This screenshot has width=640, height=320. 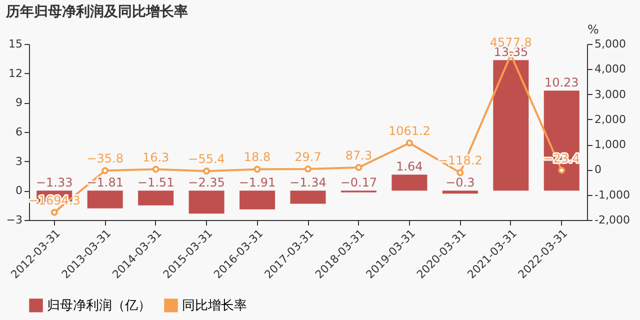 I want to click on y-tick-label: 9, so click(x=19, y=103).